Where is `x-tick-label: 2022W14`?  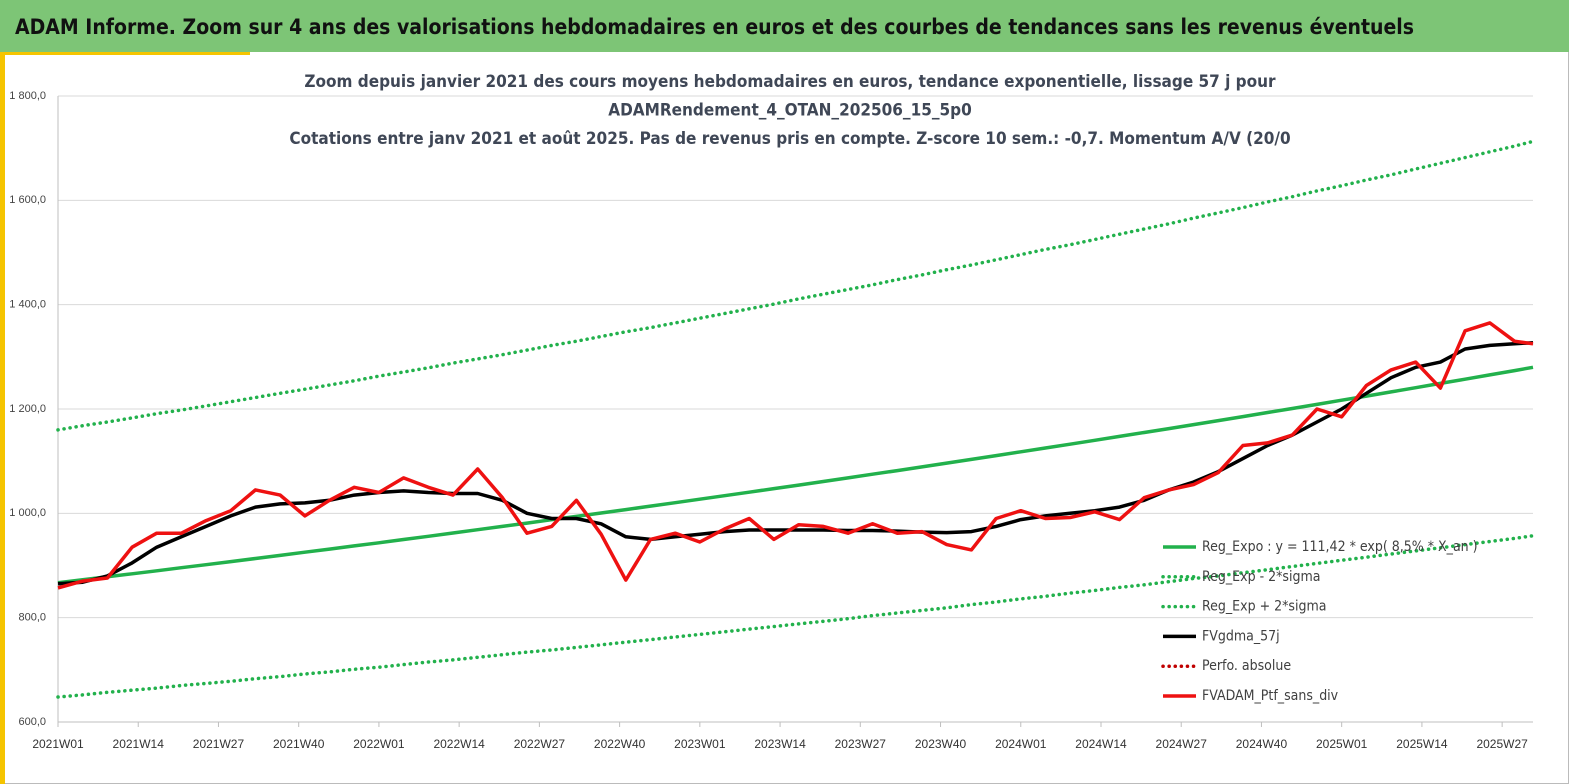 x-tick-label: 2022W14 is located at coordinates (459, 744).